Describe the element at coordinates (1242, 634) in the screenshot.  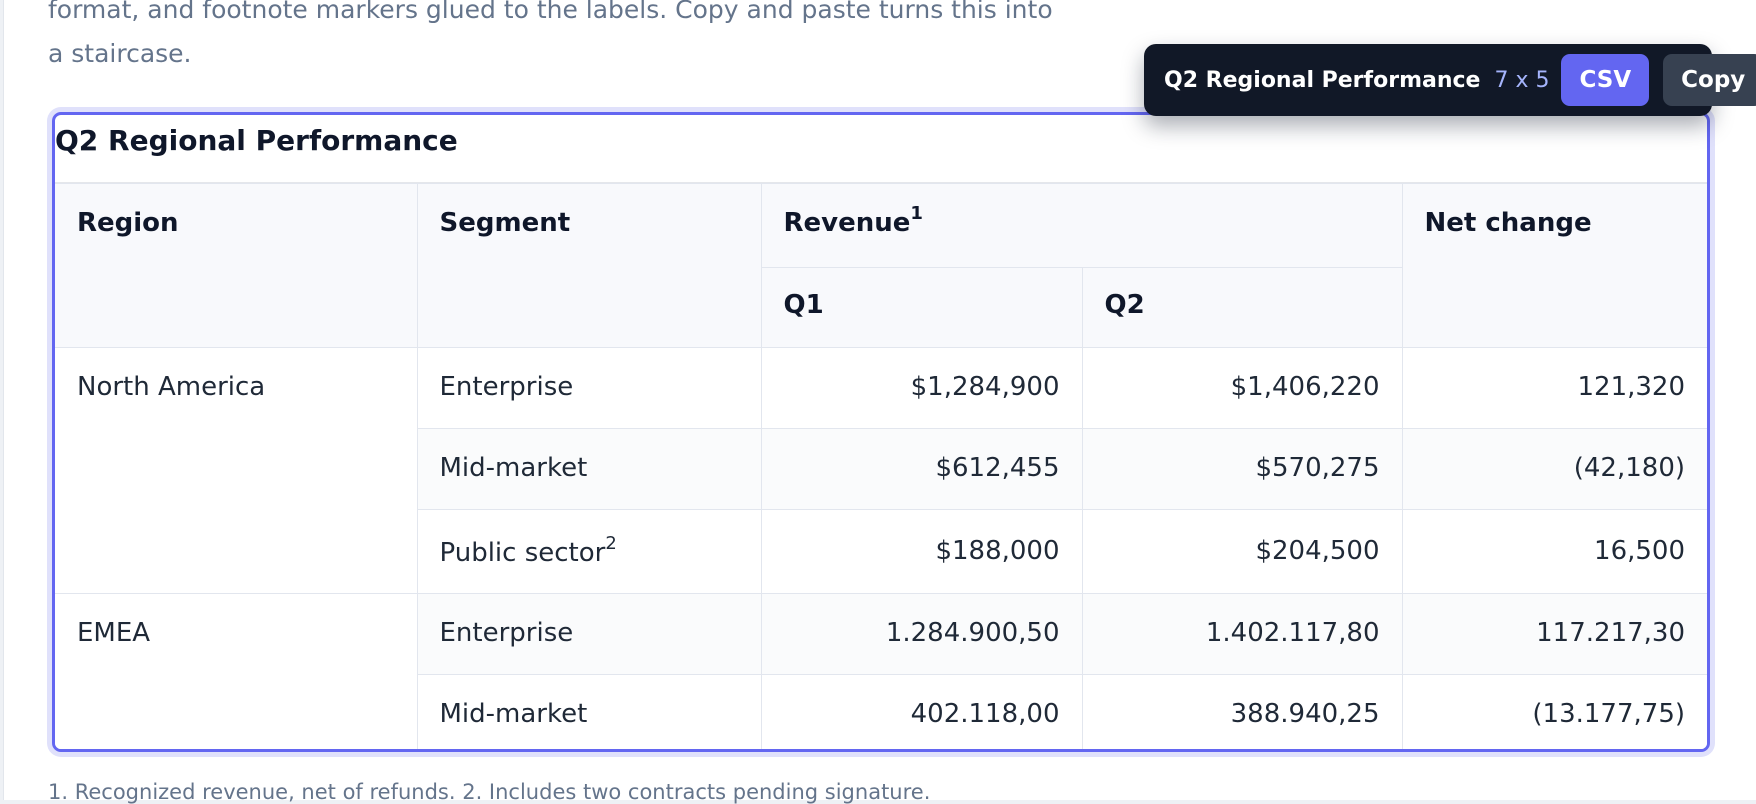
I see `q2-cell: 1.402.117,80` at that location.